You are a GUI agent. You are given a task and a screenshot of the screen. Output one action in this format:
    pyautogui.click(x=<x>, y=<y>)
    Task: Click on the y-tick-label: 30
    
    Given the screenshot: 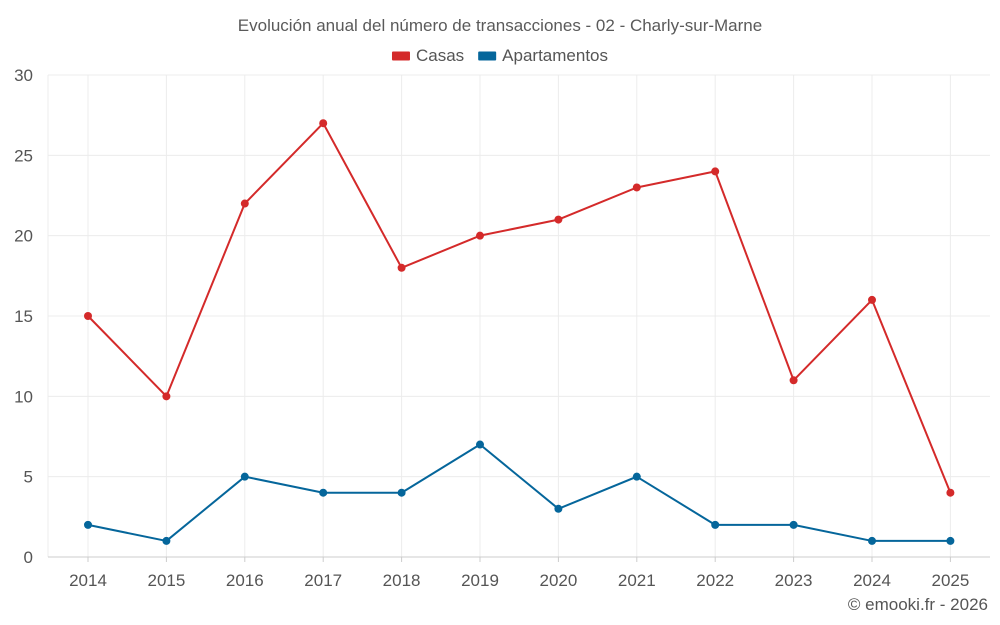 What is the action you would take?
    pyautogui.click(x=23, y=75)
    